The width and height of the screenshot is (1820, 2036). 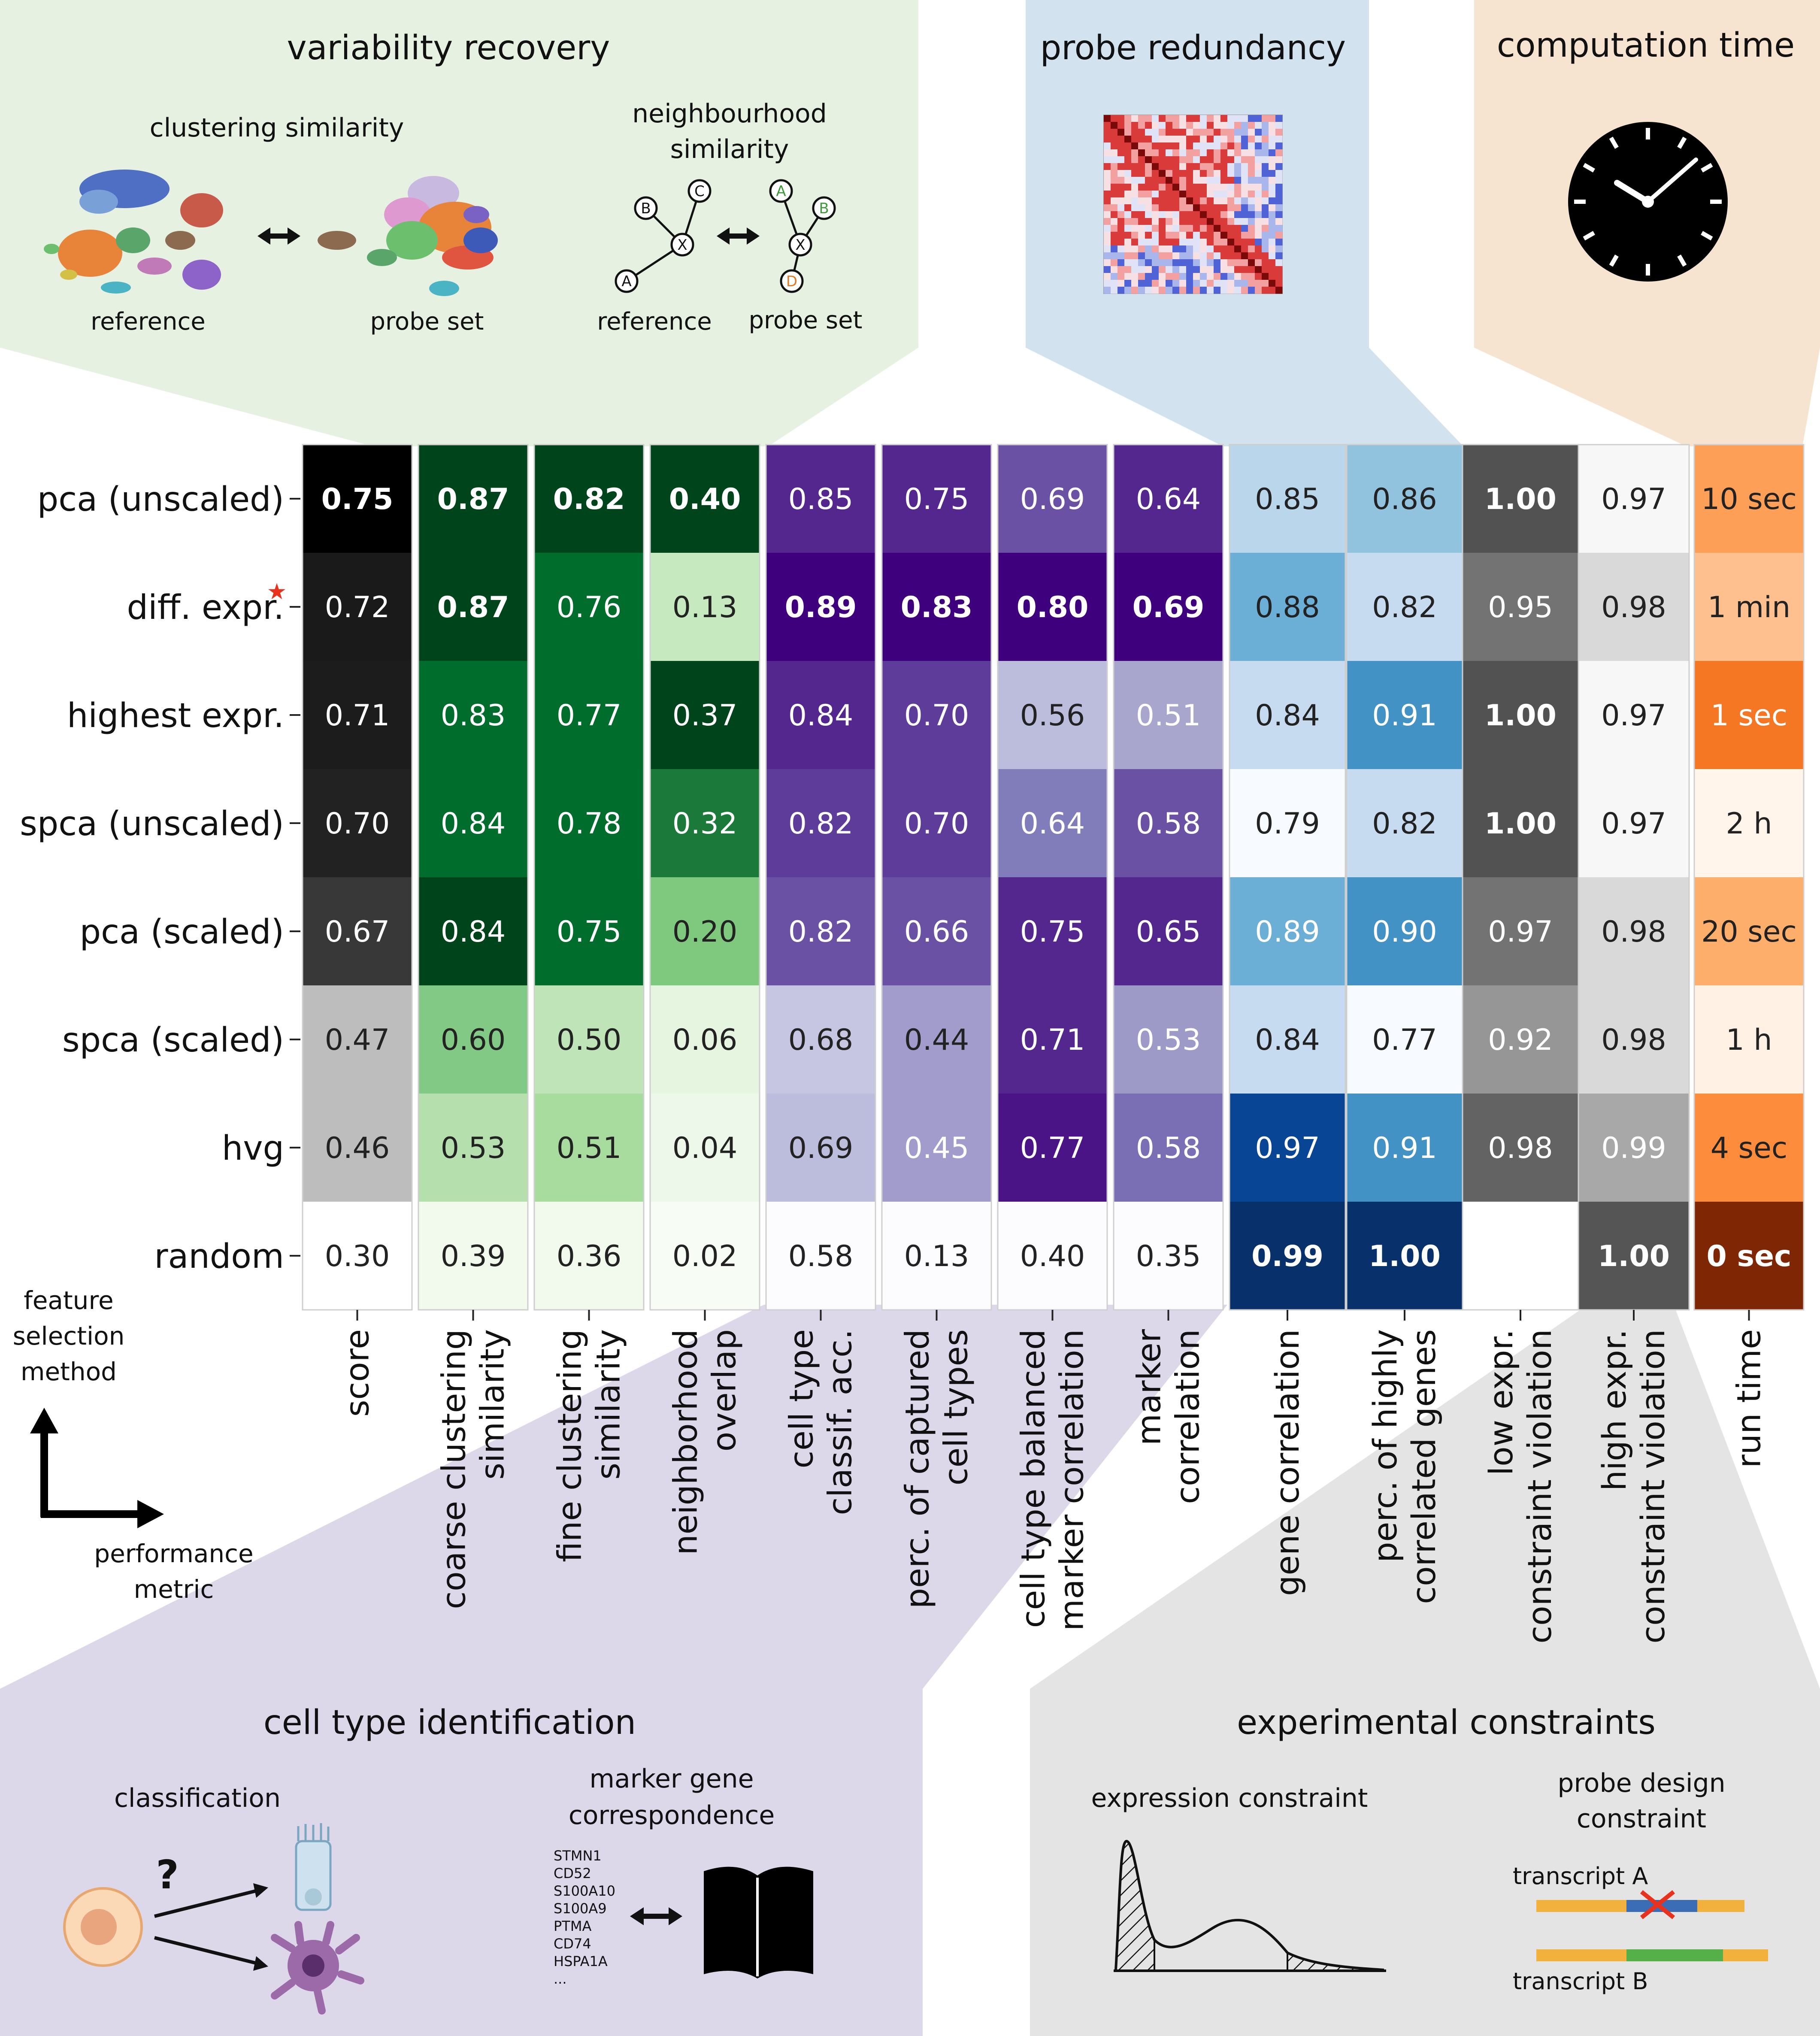 What do you see at coordinates (1193, 48) in the screenshot?
I see `redundancy-title: probe redundancy` at bounding box center [1193, 48].